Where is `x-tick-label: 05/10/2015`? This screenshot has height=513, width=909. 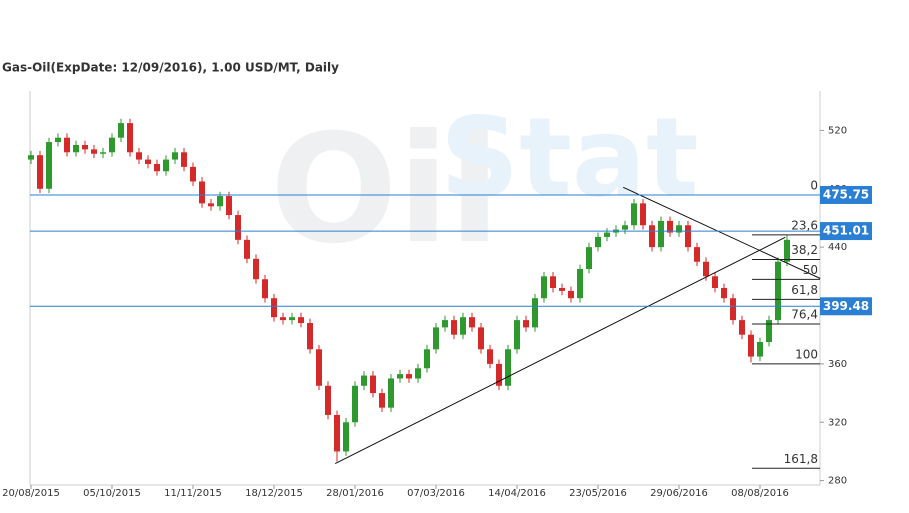 x-tick-label: 05/10/2015 is located at coordinates (112, 493).